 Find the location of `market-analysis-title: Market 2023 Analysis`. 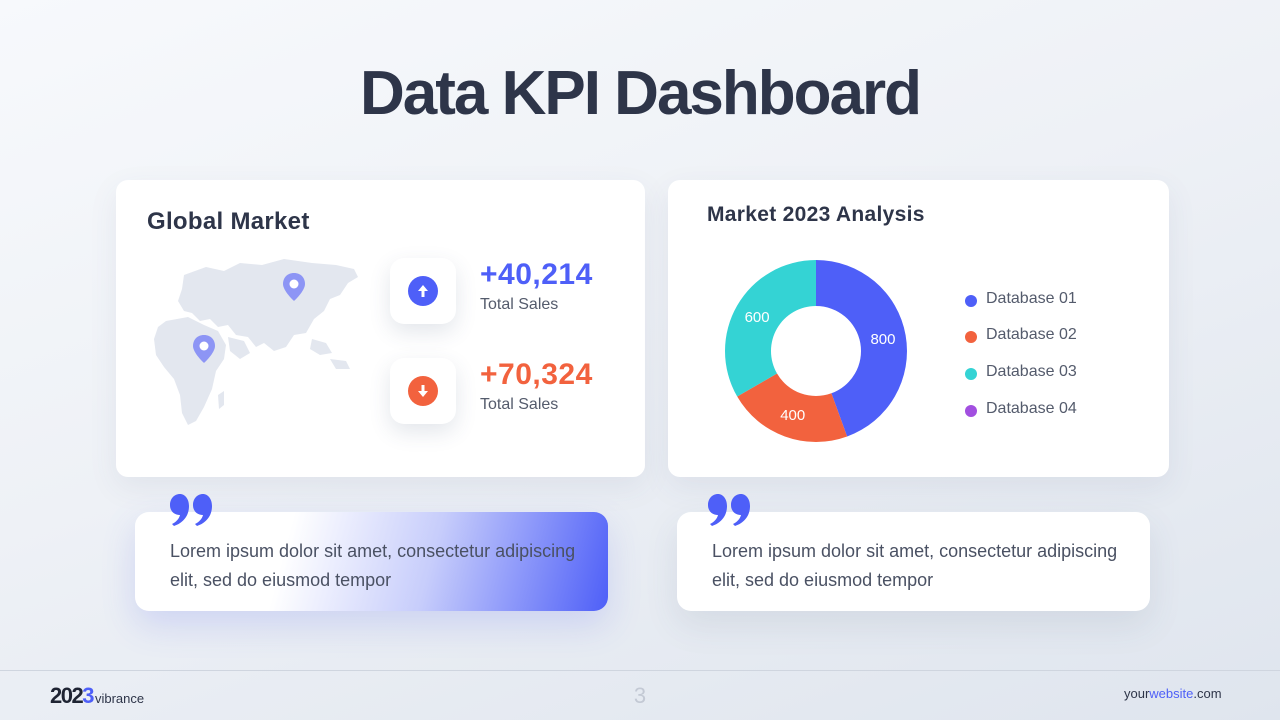

market-analysis-title: Market 2023 Analysis is located at coordinates (816, 214).